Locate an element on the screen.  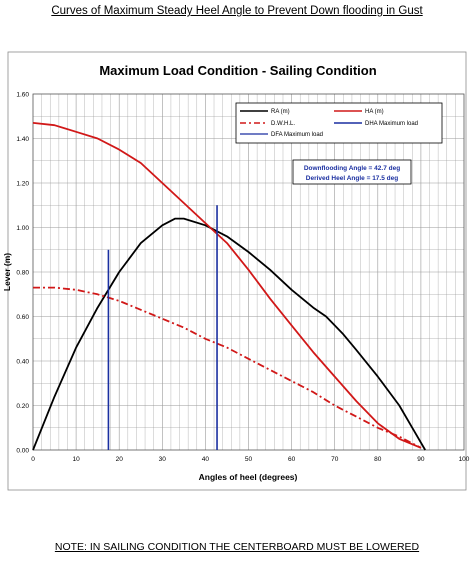
x-tick-label: 100 is located at coordinates (464, 459).